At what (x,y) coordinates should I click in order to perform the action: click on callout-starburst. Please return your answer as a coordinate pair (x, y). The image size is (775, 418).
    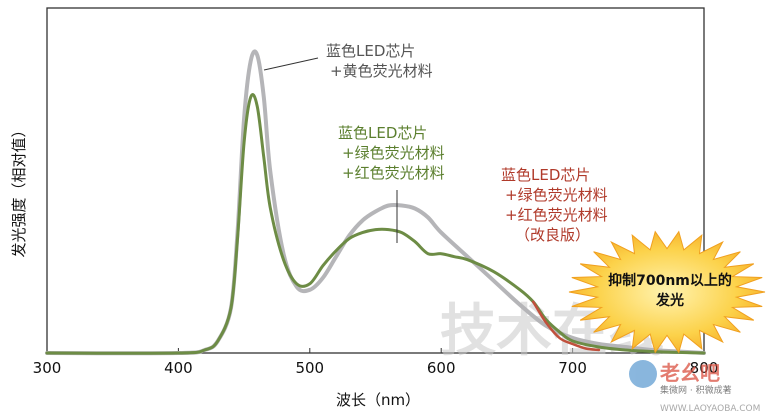
    Looking at the image, I should click on (667, 292).